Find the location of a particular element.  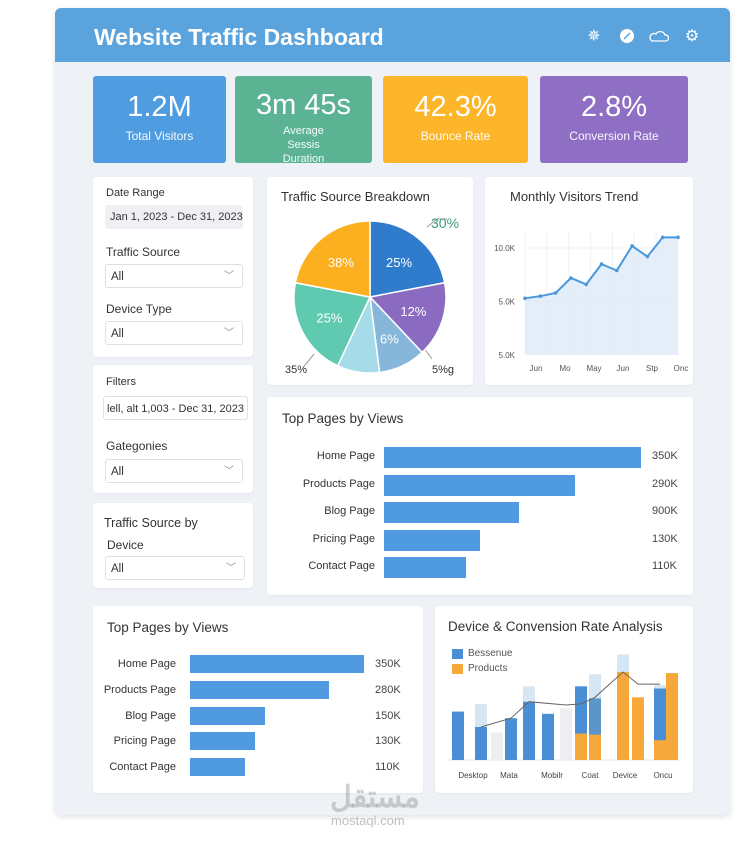

settings-burst-icon: ✵ is located at coordinates (594, 36).